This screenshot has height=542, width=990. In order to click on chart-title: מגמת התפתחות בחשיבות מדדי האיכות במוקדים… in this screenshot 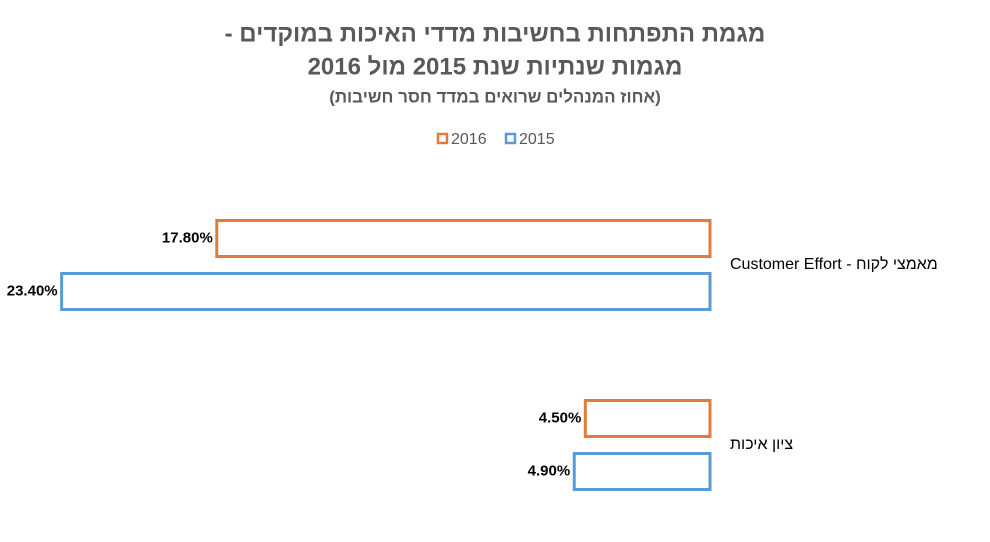, I will do `click(495, 33)`.